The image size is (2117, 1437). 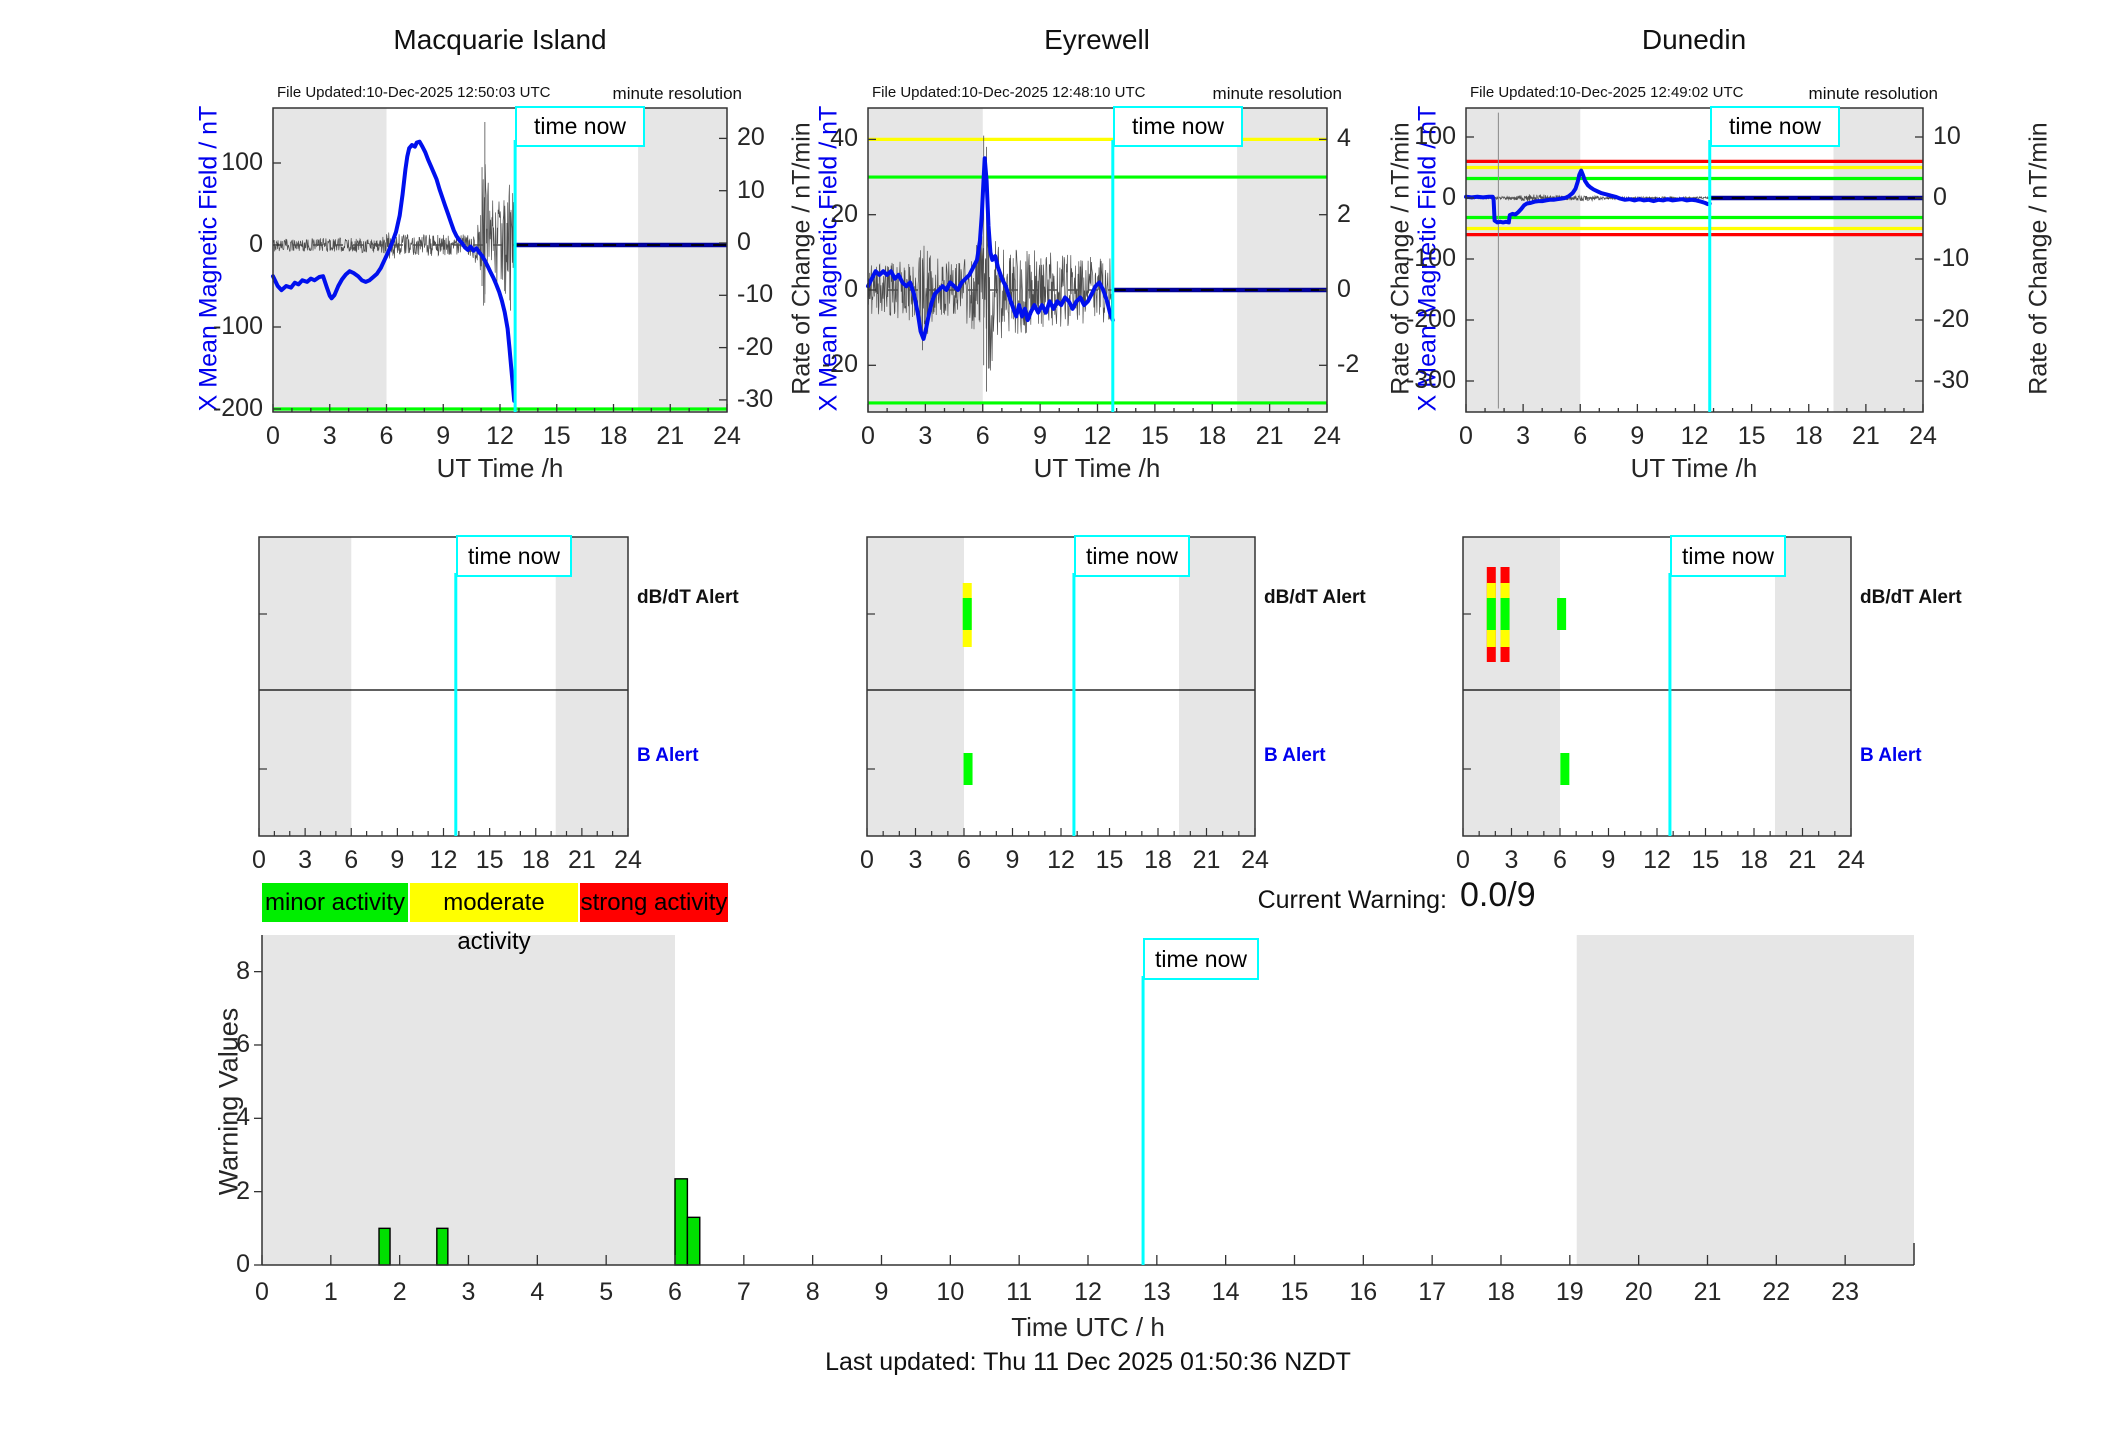 What do you see at coordinates (1565, 769) in the screenshot?
I see `b-alert-mark` at bounding box center [1565, 769].